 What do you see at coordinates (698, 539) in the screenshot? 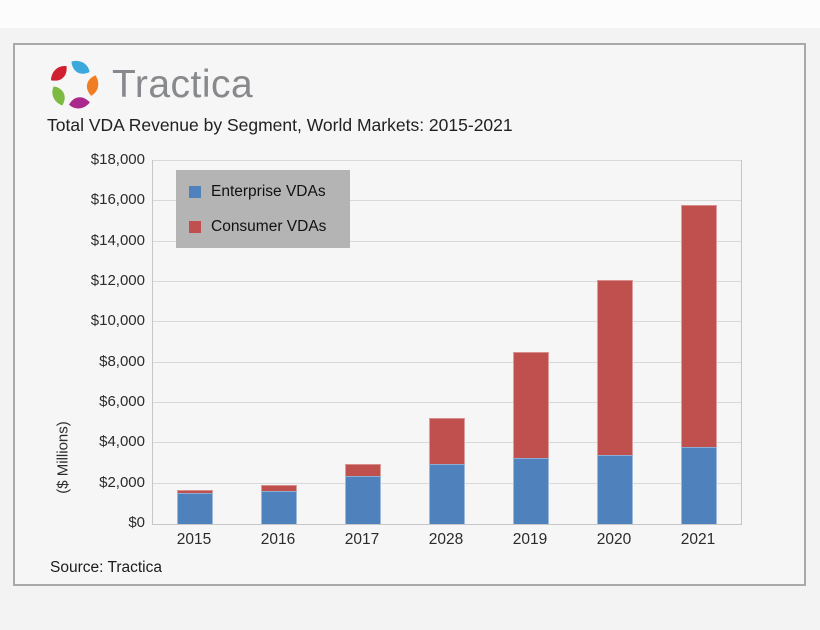
I see `x-tick-label: 2021` at bounding box center [698, 539].